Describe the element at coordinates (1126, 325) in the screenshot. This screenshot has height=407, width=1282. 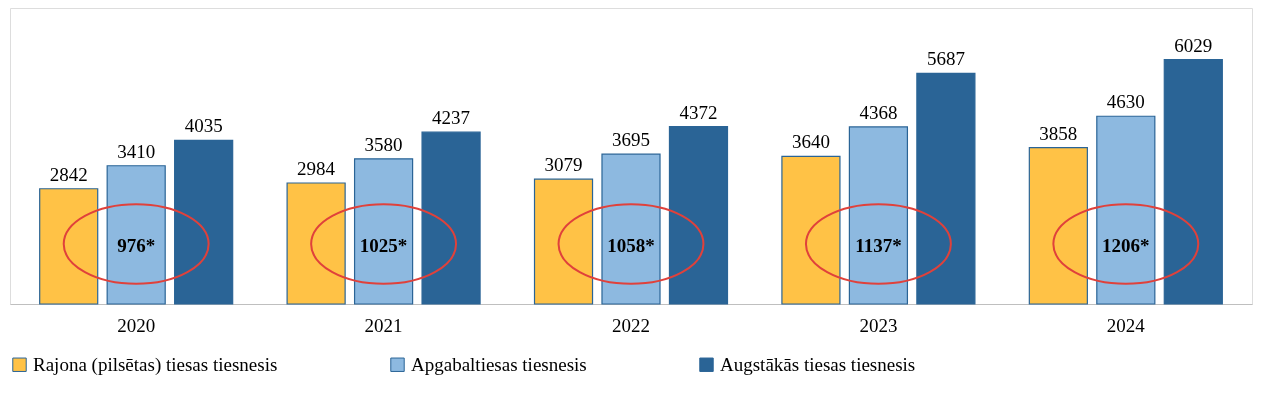
I see `x-tick-label: 2024` at that location.